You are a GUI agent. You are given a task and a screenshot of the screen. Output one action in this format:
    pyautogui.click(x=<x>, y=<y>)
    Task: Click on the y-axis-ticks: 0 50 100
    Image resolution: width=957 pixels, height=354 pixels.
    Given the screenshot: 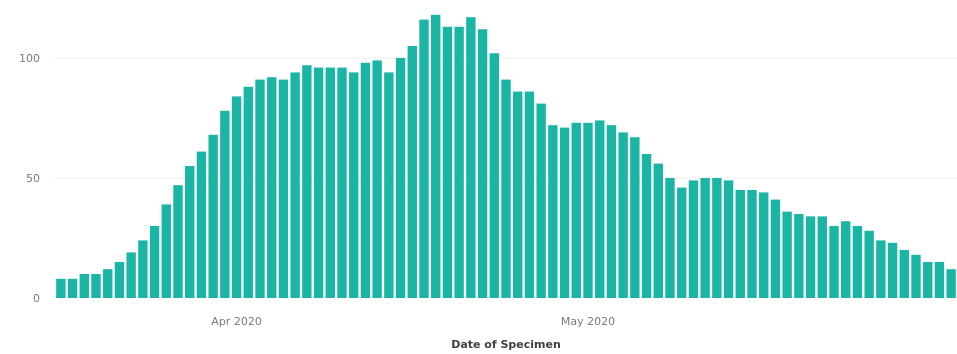 What is the action you would take?
    pyautogui.click(x=29, y=178)
    